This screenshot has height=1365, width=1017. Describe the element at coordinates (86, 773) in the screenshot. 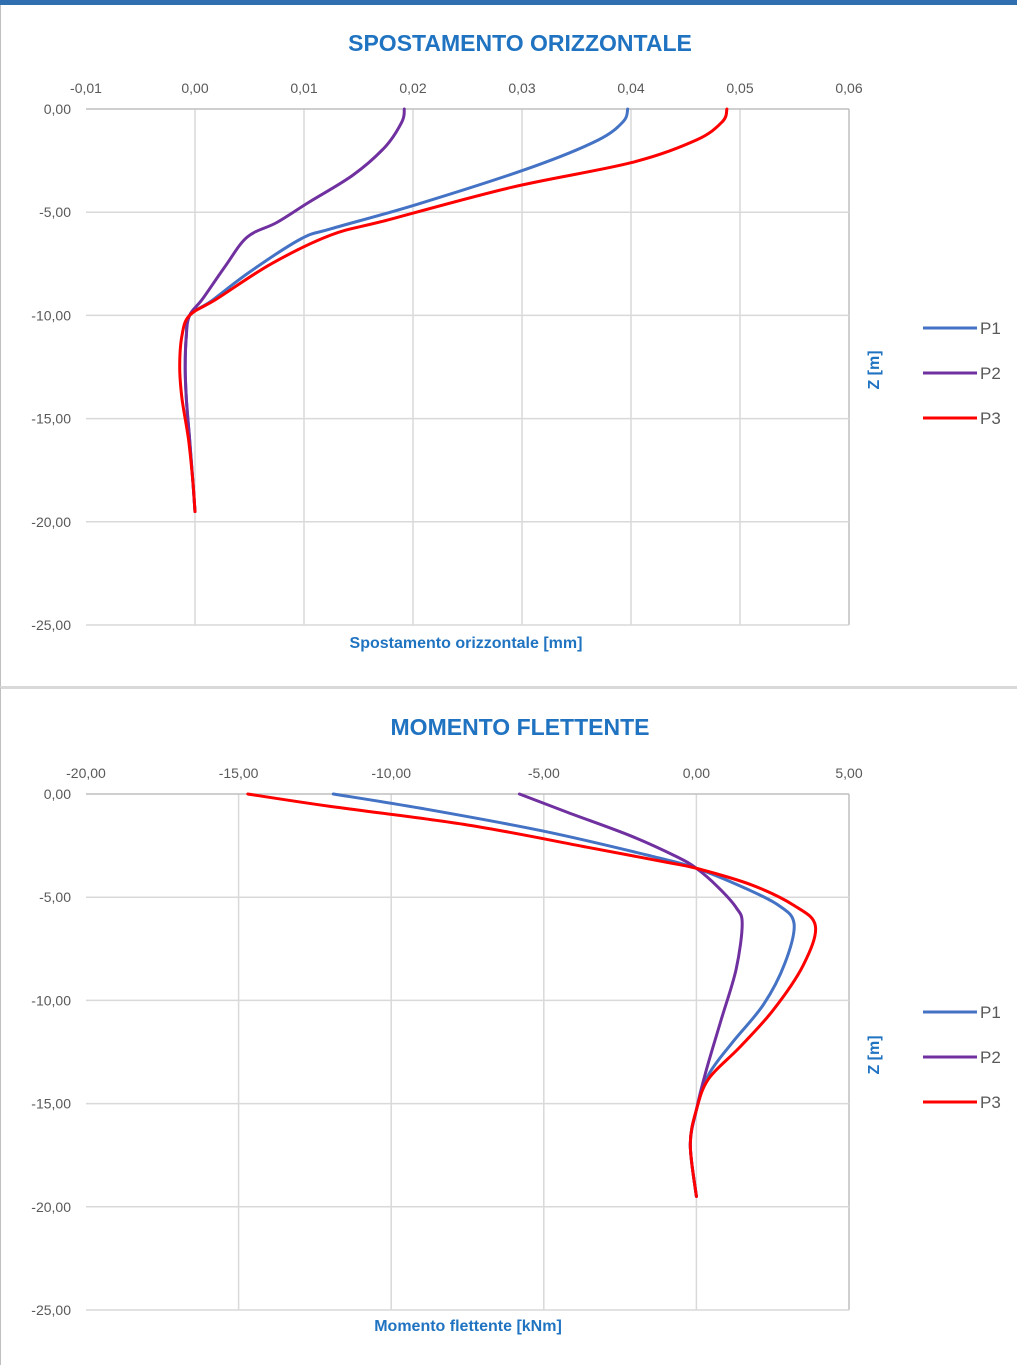

I see `x-tick-label: -20,00` at that location.